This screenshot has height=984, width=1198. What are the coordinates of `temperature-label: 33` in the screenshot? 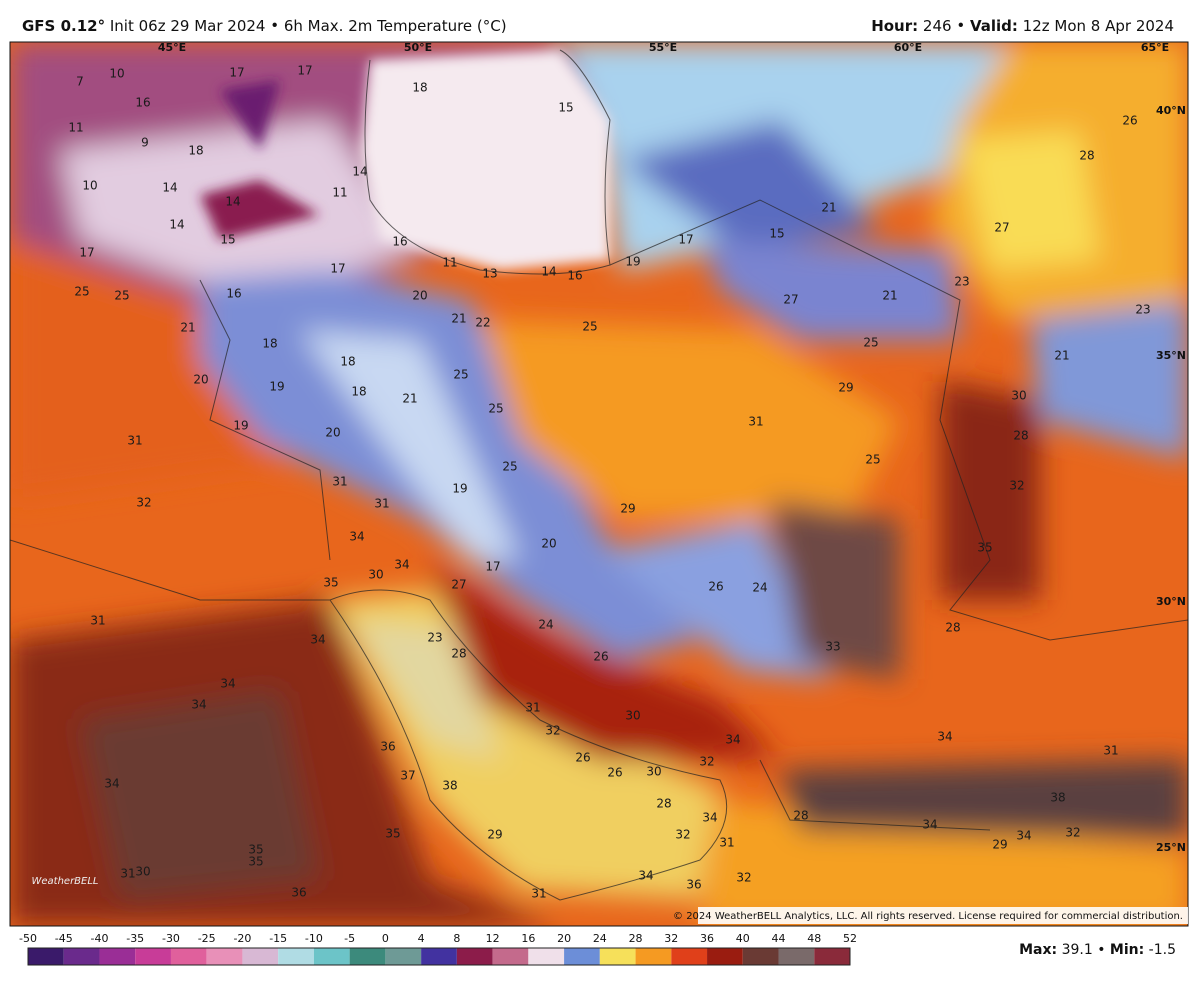 It's located at (832, 647).